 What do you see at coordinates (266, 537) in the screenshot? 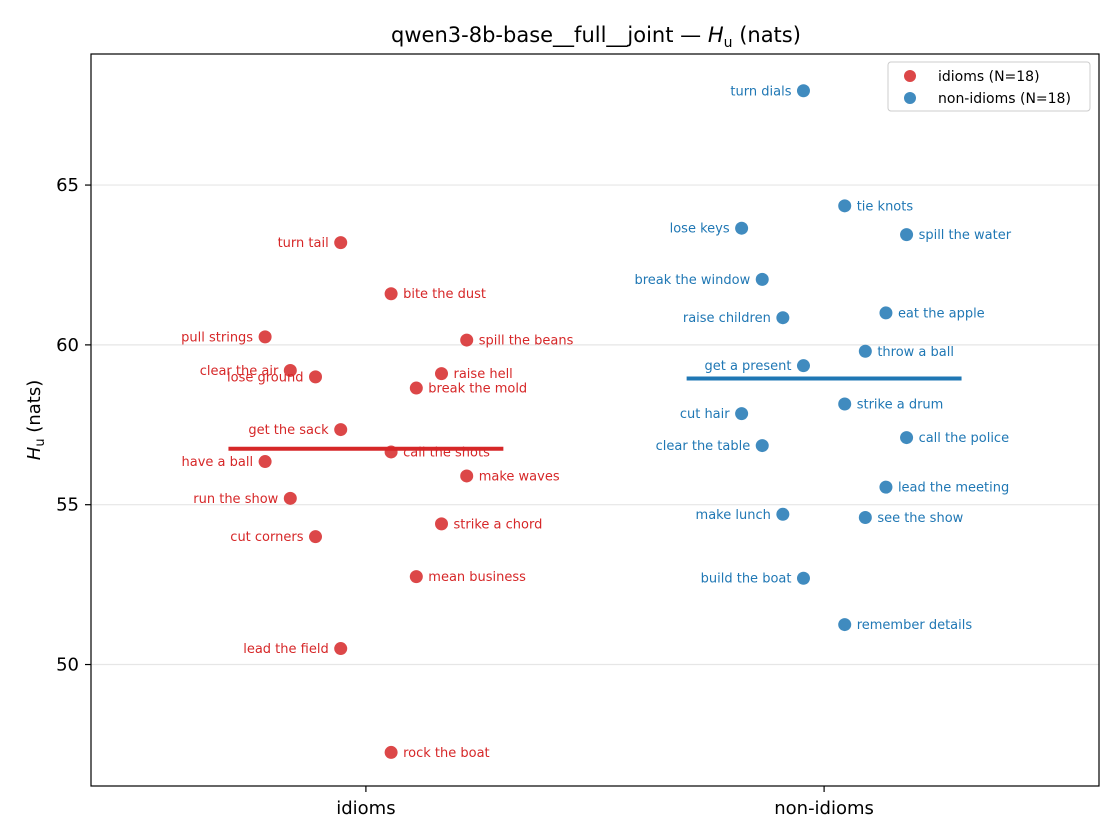
I see `point-label-cut-corners: cut corners` at bounding box center [266, 537].